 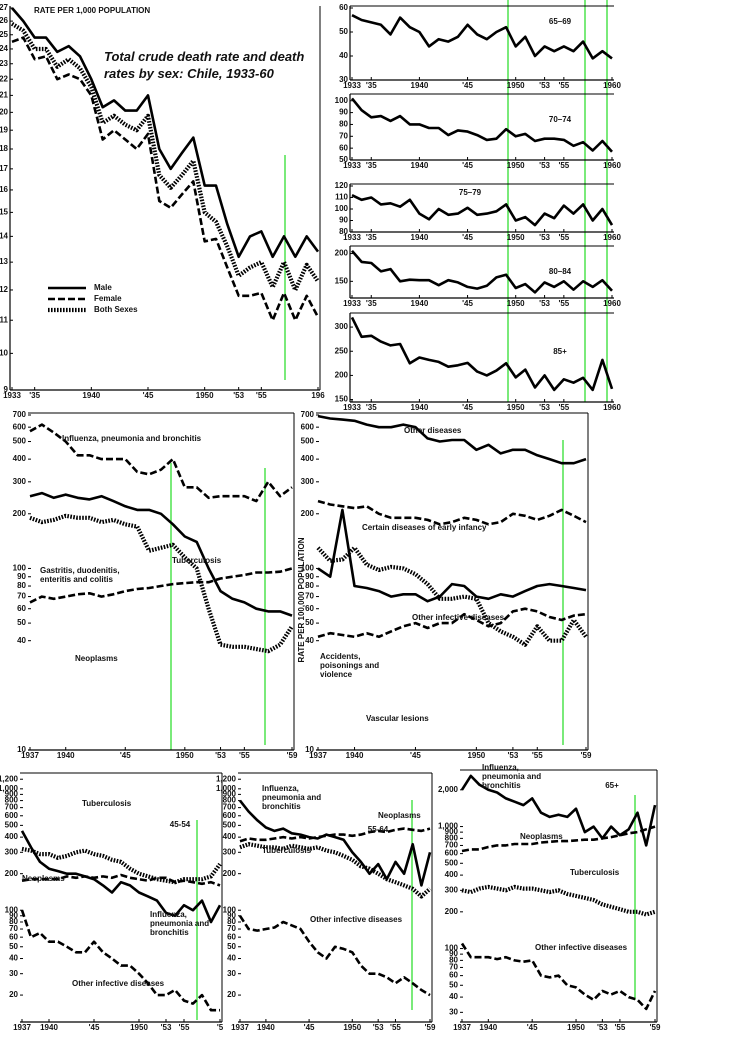 What do you see at coordinates (612, 785) in the screenshot?
I see `panel-title: 65+` at bounding box center [612, 785].